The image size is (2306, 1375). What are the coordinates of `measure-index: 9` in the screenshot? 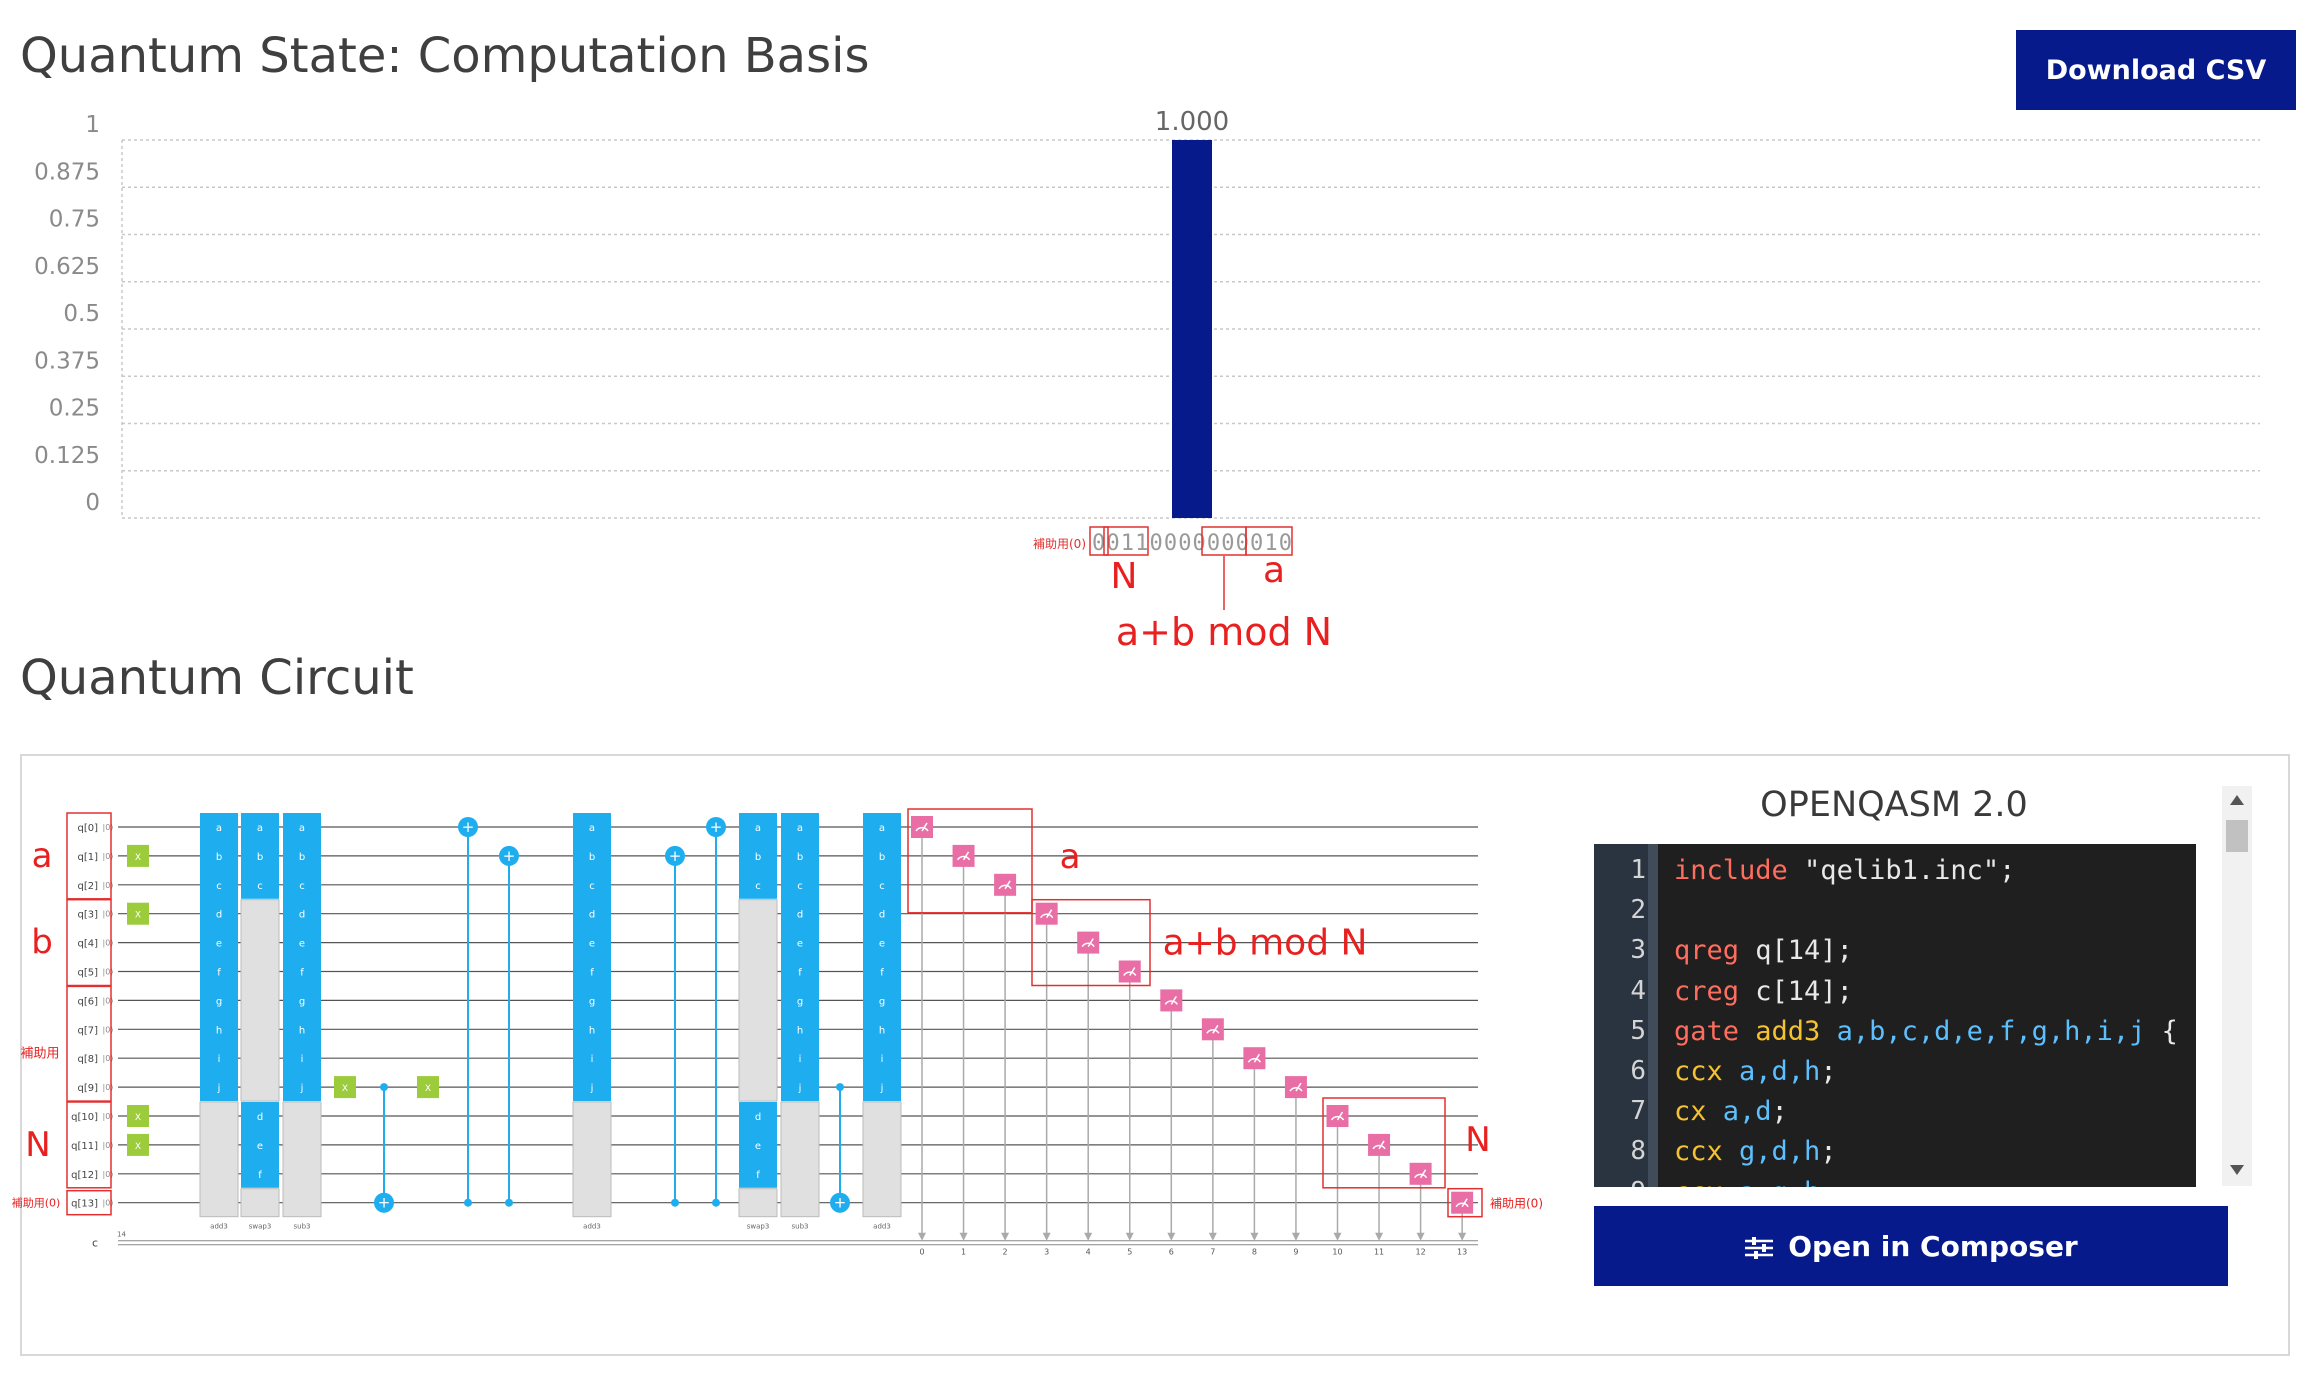 It's located at (1295, 1252).